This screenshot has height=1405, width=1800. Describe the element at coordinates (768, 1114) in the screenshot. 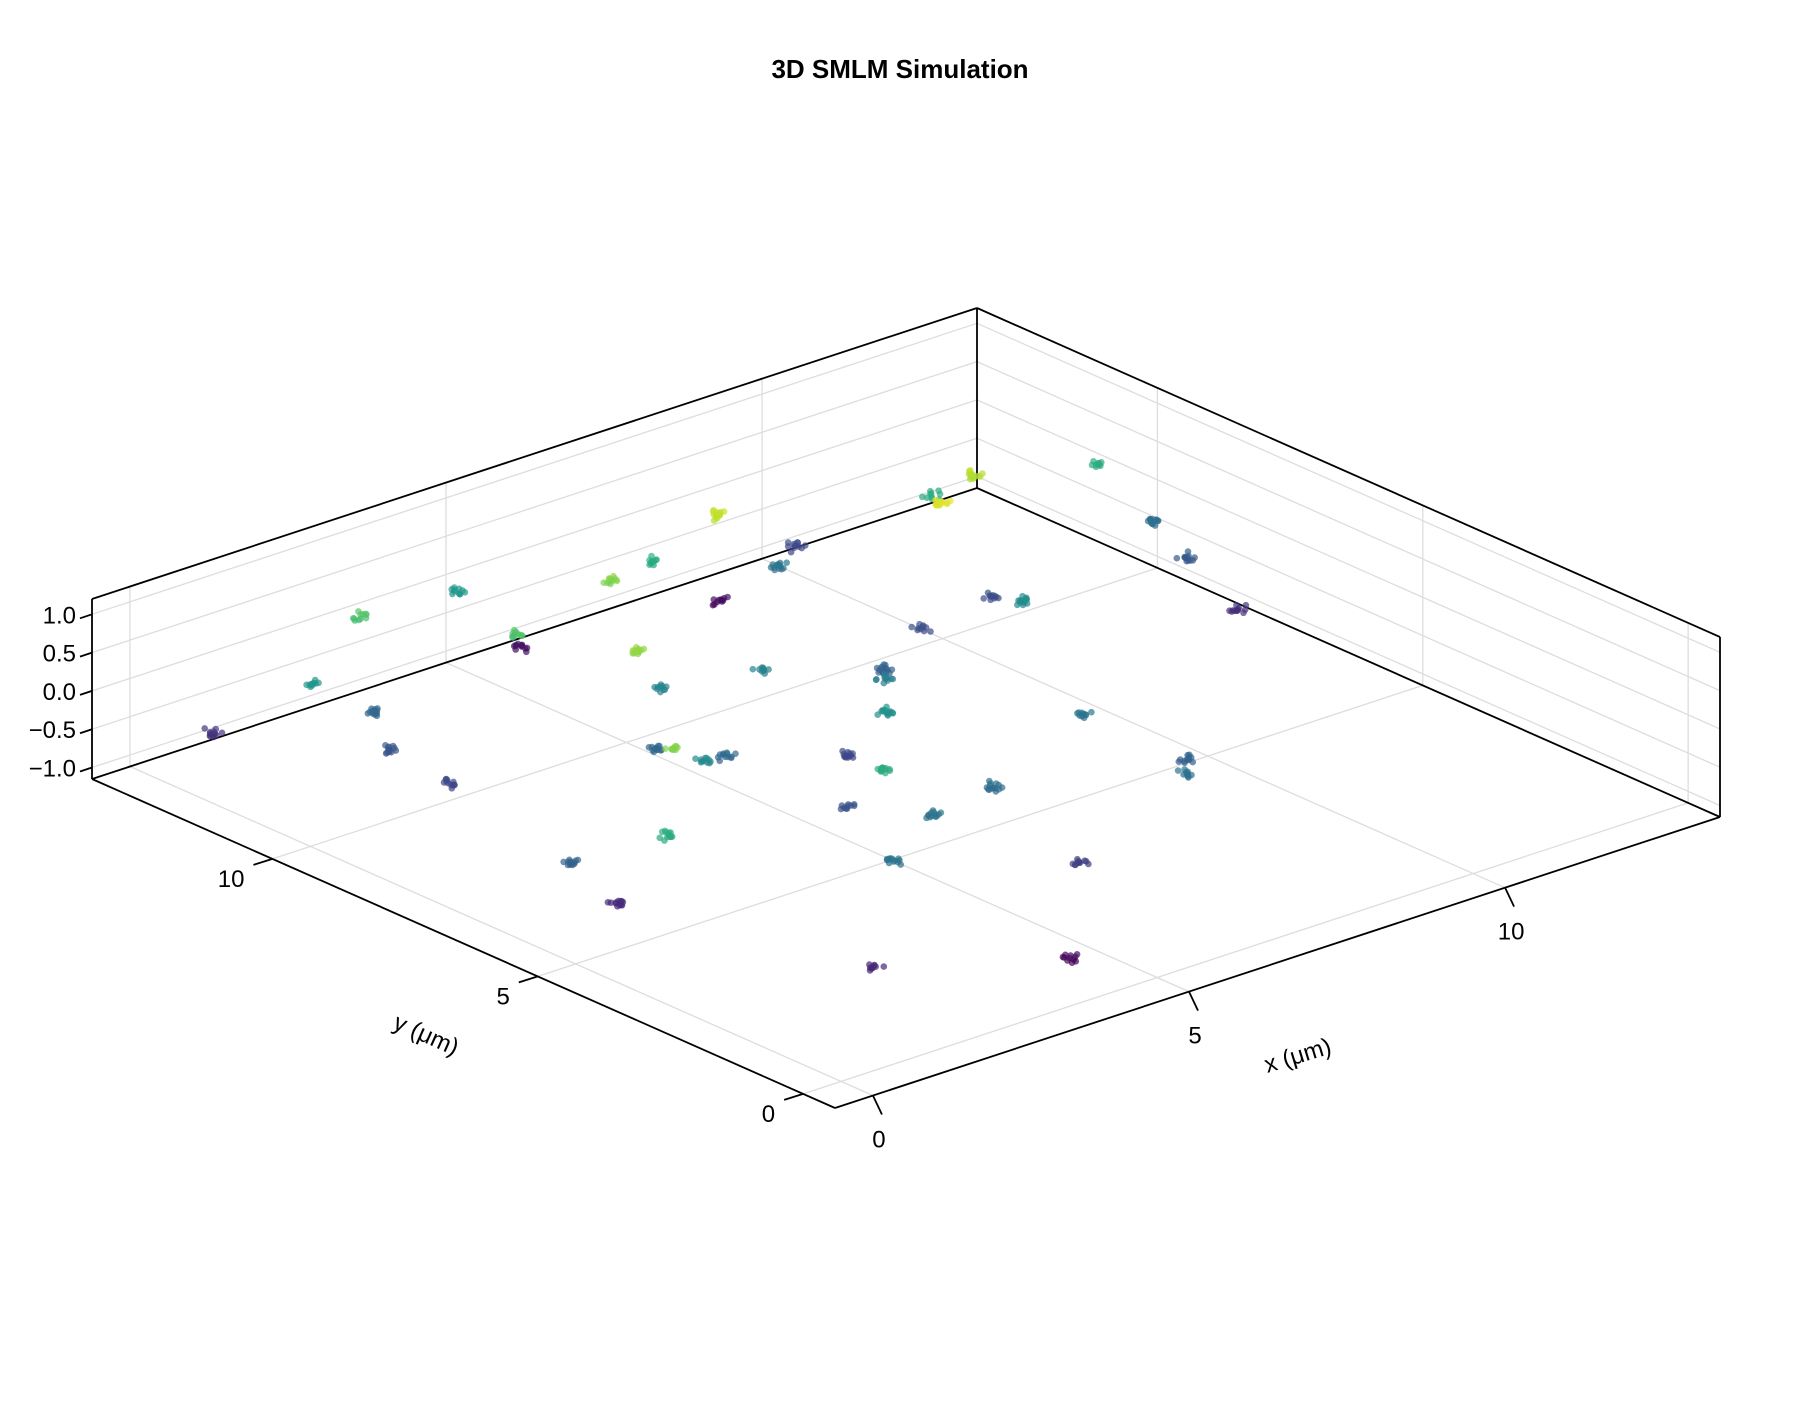

I see `y-tick-label: 0` at that location.